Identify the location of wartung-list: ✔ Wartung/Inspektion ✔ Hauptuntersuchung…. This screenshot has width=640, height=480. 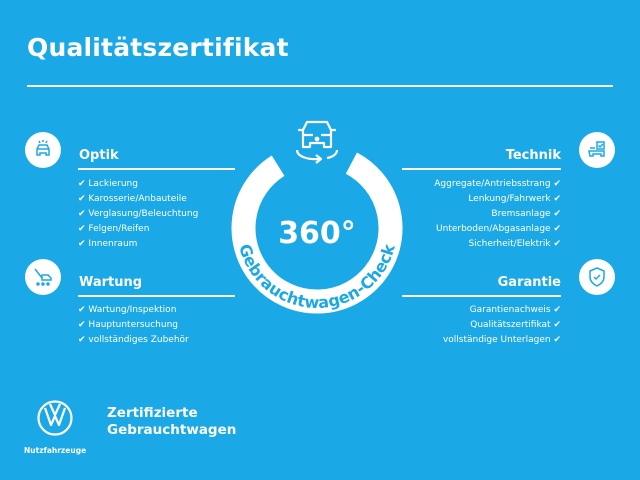
(133, 325).